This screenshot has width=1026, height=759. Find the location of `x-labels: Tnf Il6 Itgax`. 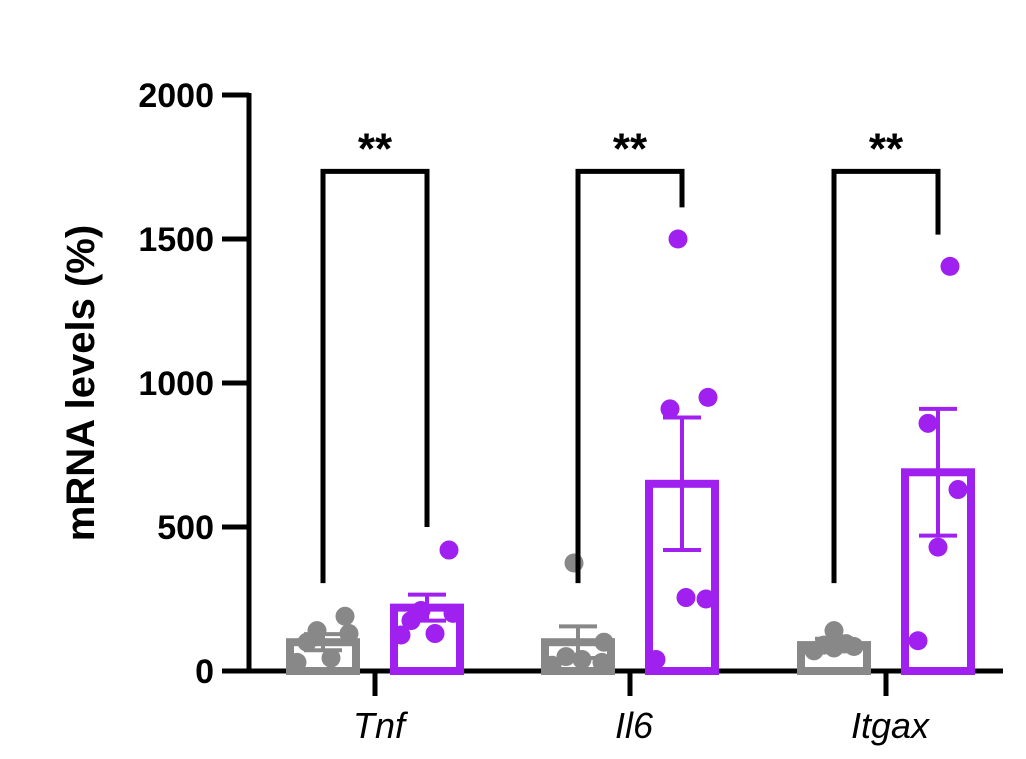

x-labels: Tnf Il6 Itgax is located at coordinates (642, 708).